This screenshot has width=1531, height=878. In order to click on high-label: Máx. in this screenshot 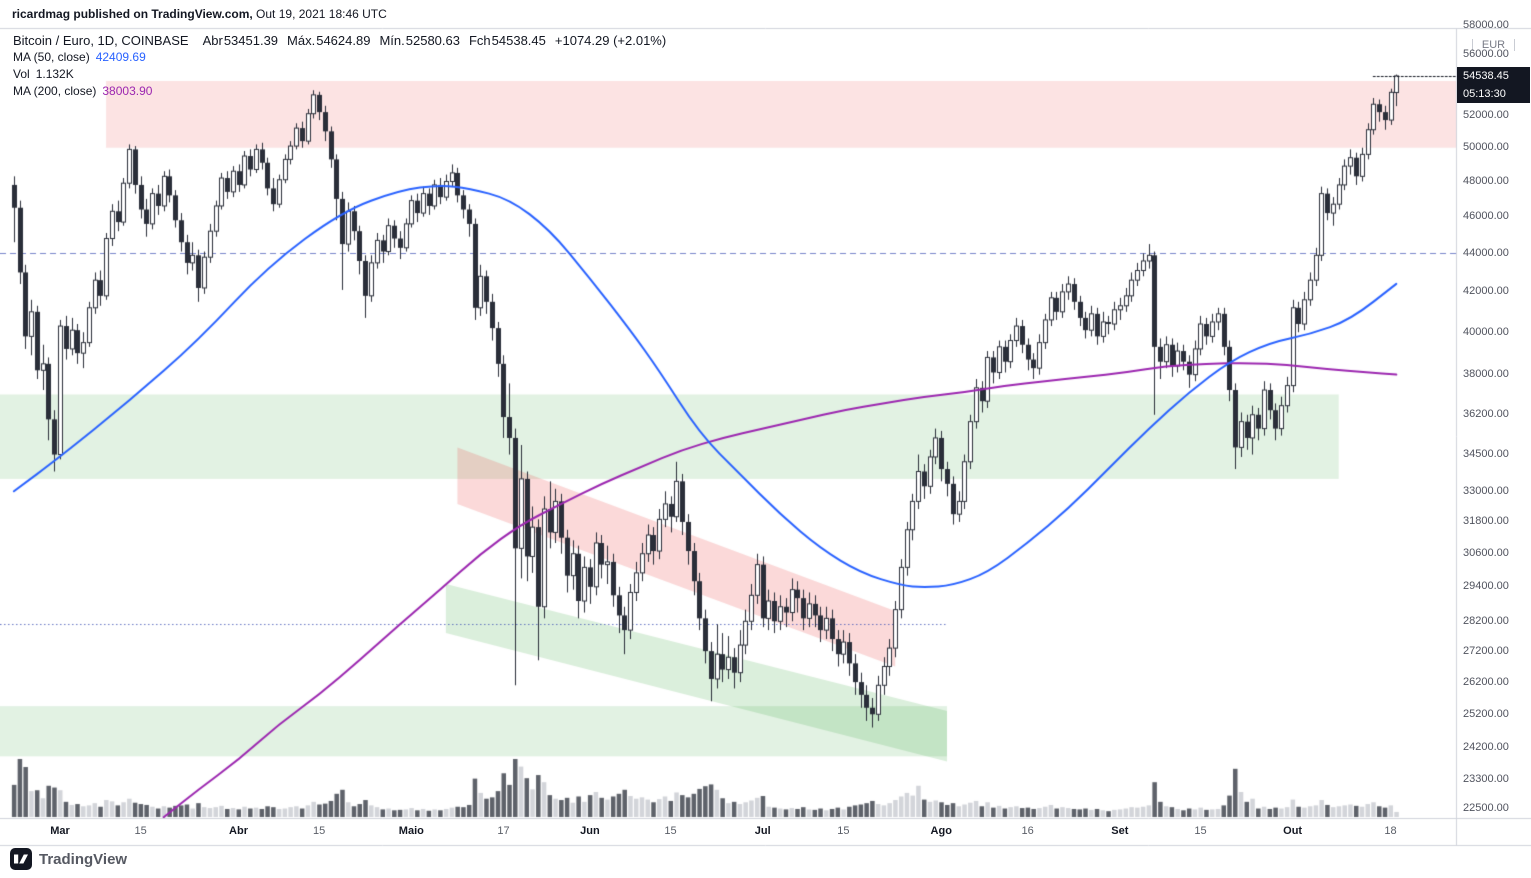, I will do `click(301, 40)`.